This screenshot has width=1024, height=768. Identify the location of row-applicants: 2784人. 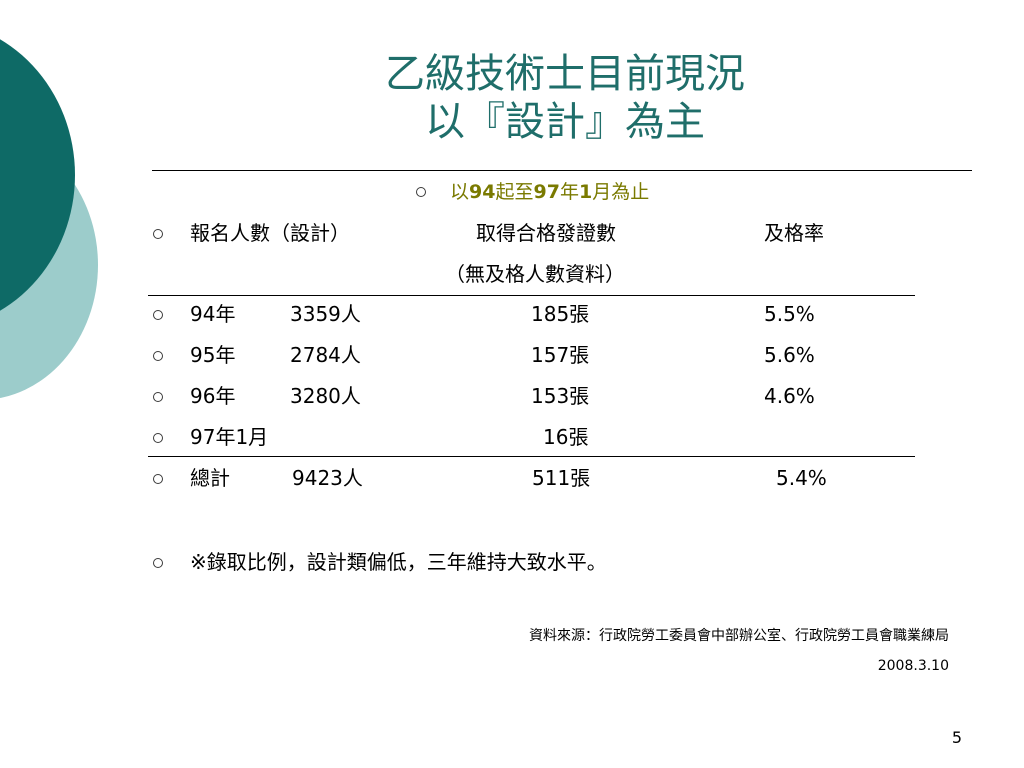
(325, 355).